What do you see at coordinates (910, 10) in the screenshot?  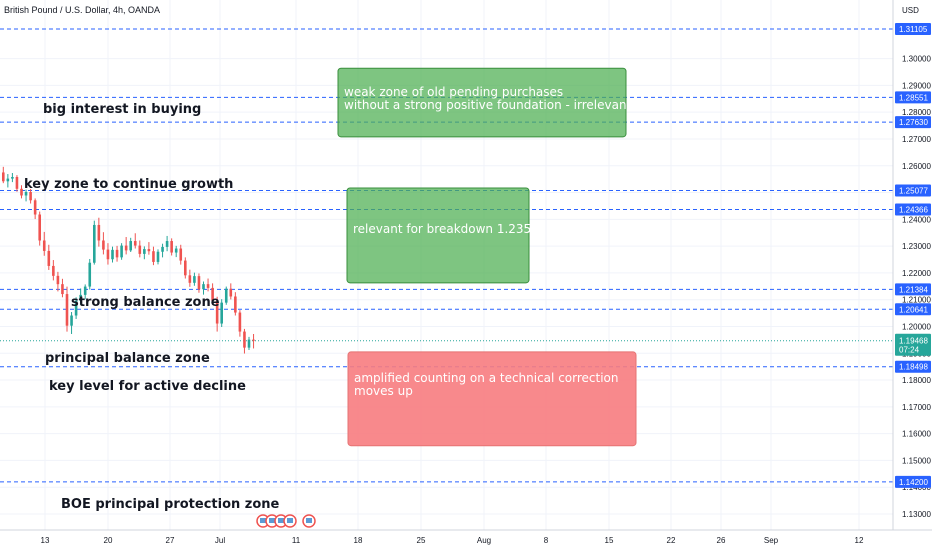 I see `currency-label: USD` at bounding box center [910, 10].